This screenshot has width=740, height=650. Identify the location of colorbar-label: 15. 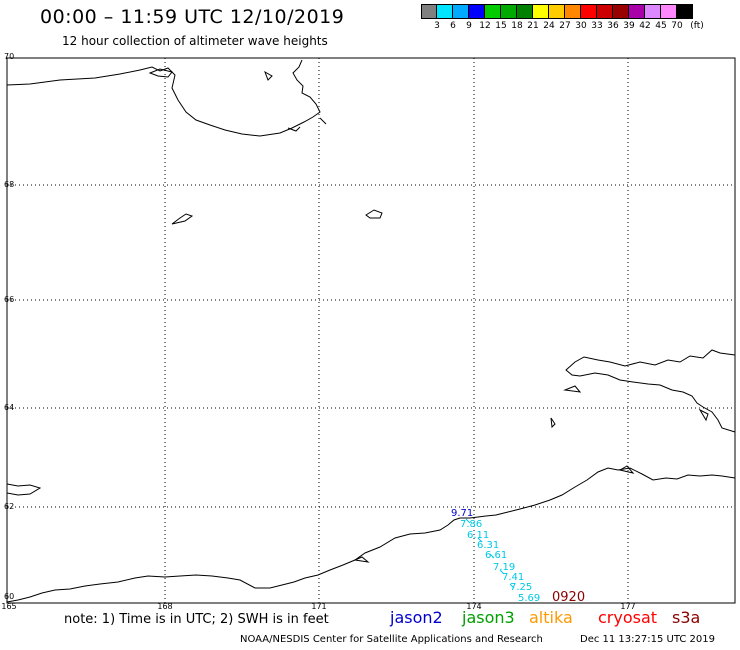
(501, 26).